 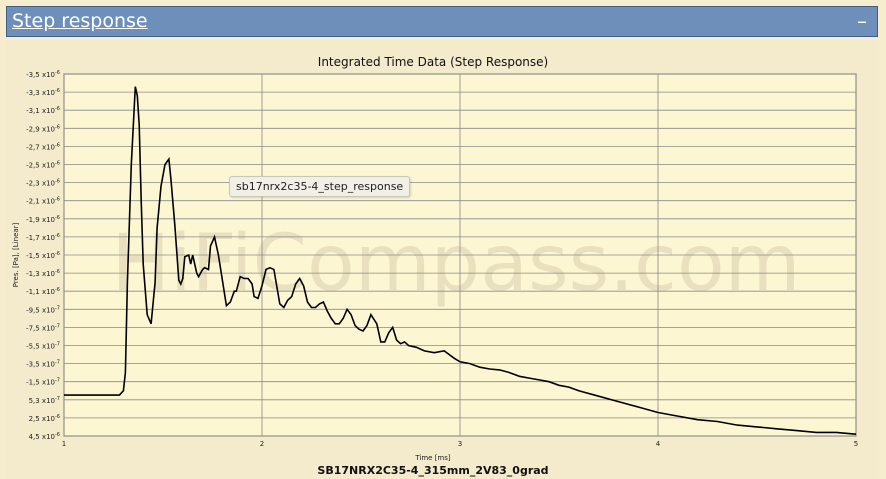 What do you see at coordinates (658, 444) in the screenshot?
I see `x-tick-label: 4` at bounding box center [658, 444].